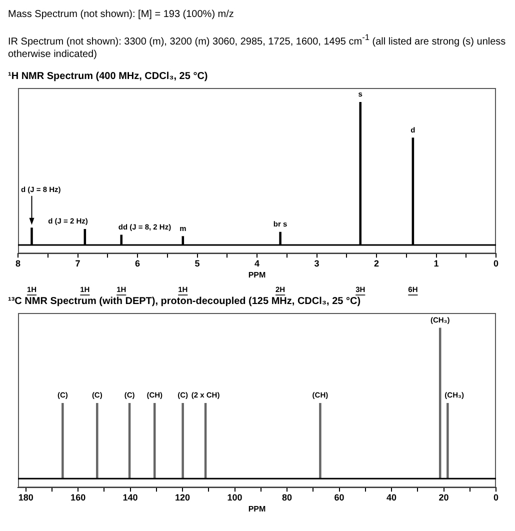 The height and width of the screenshot is (531, 515). Describe the element at coordinates (78, 497) in the screenshot. I see `x-tick-label: 160` at that location.